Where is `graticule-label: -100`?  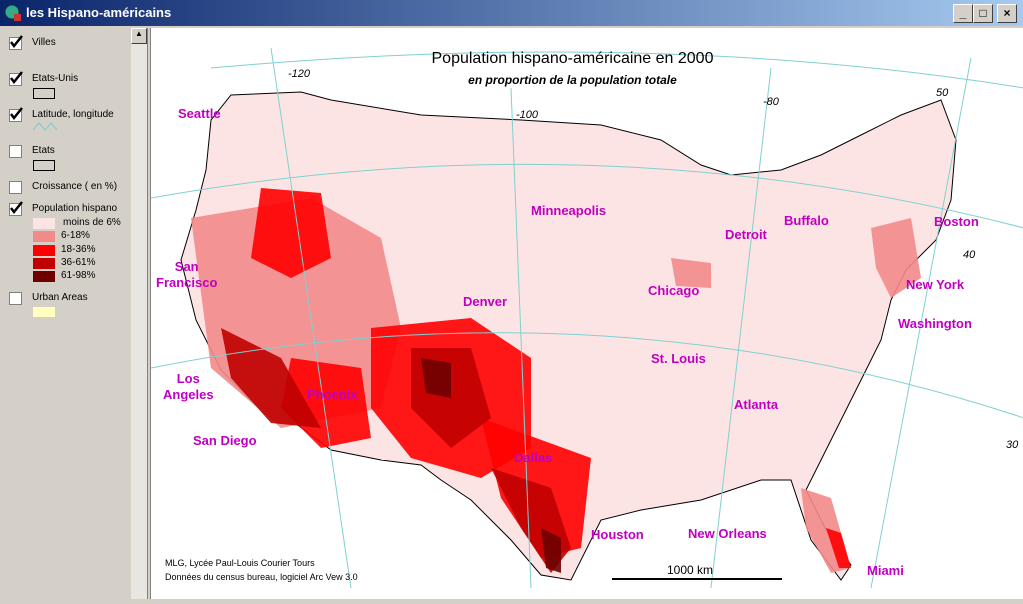 graticule-label: -100 is located at coordinates (527, 115).